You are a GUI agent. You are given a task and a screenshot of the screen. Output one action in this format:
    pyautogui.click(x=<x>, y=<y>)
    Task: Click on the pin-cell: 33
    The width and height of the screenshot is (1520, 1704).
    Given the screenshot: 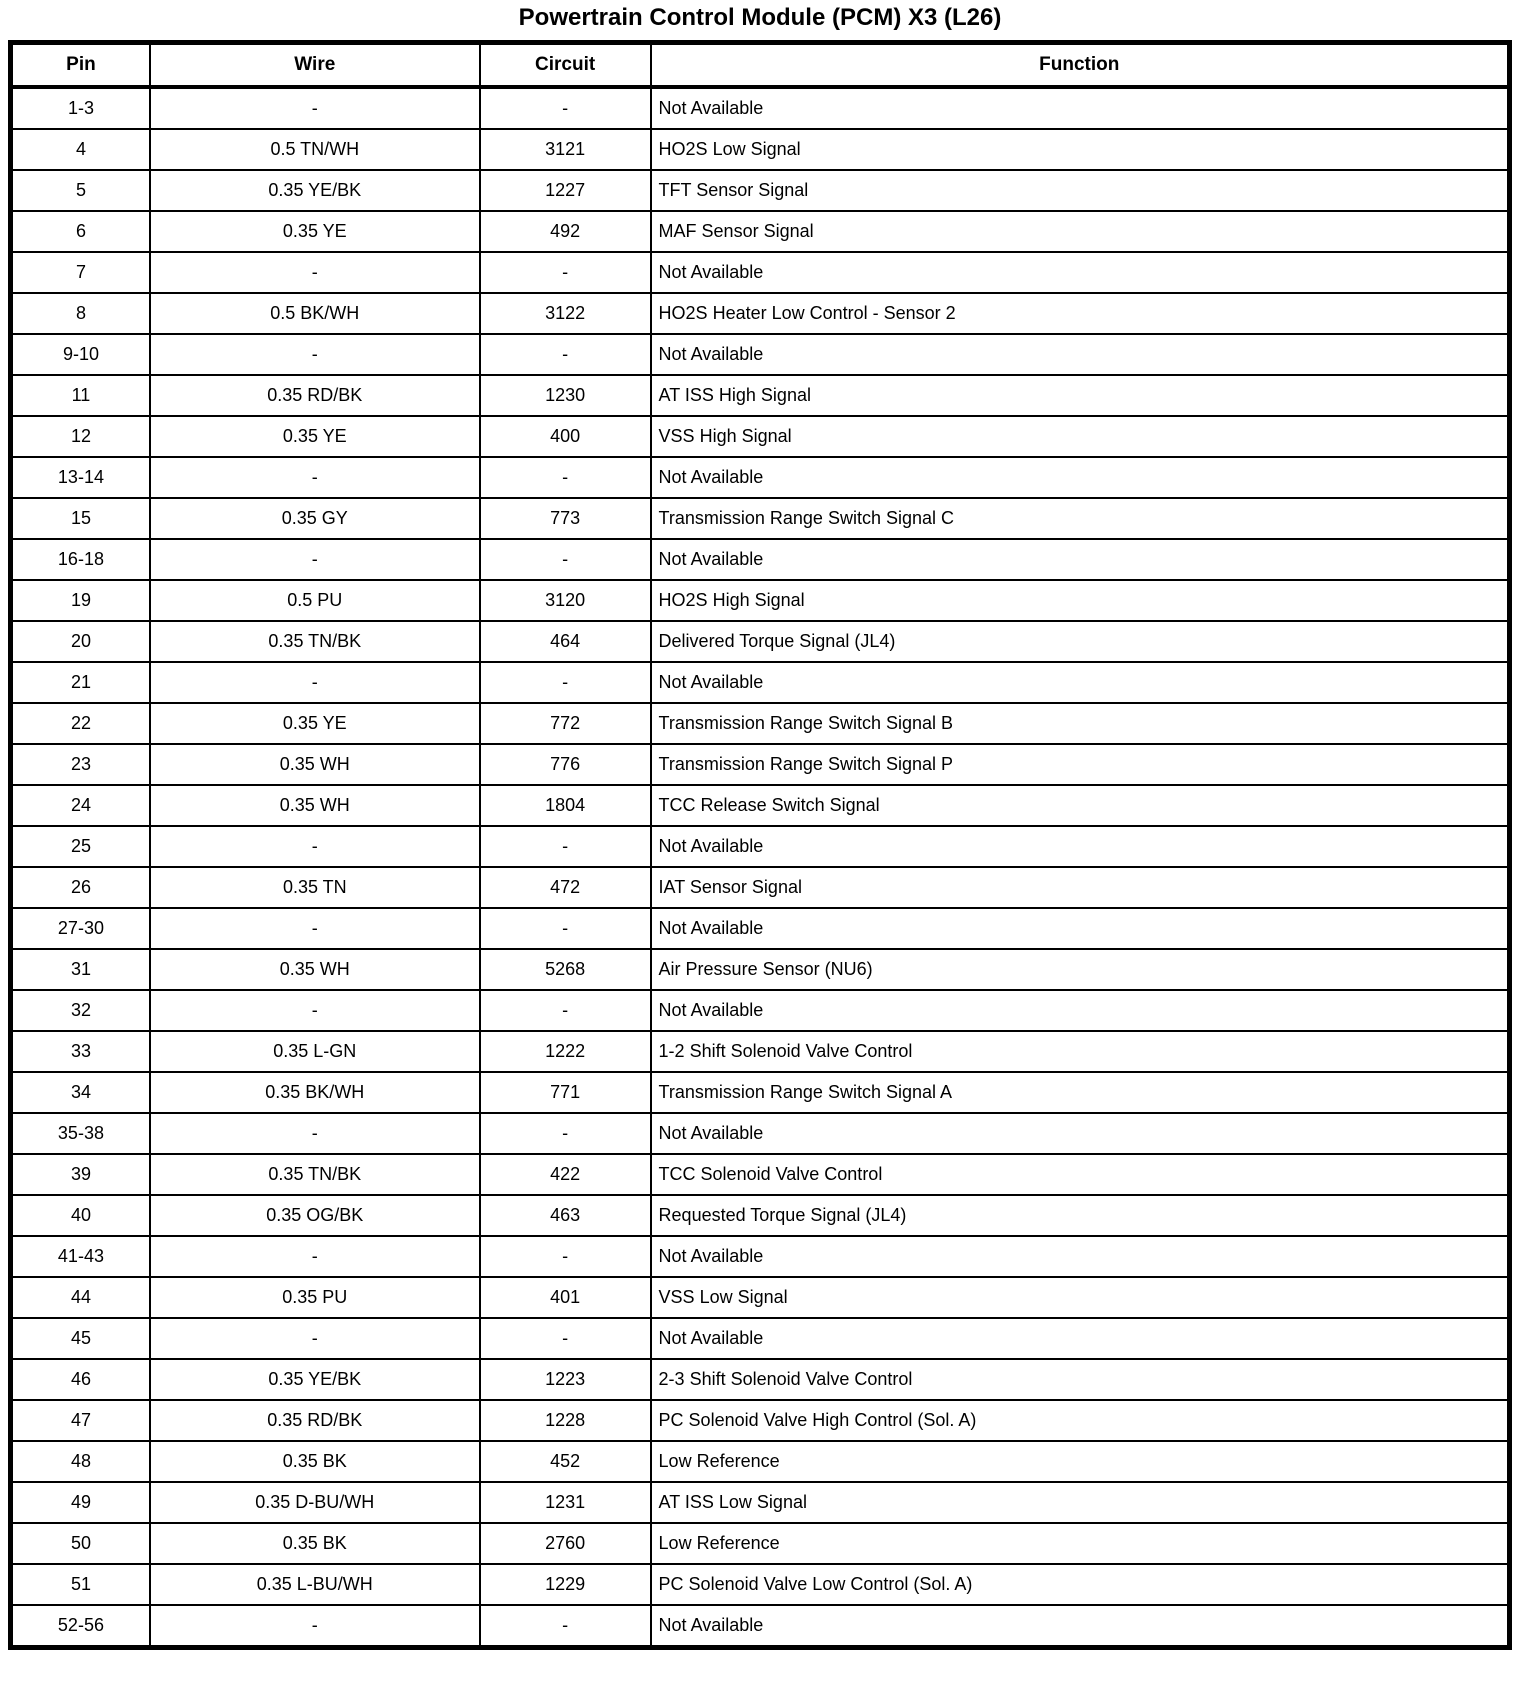 What is the action you would take?
    pyautogui.click(x=80, y=1051)
    